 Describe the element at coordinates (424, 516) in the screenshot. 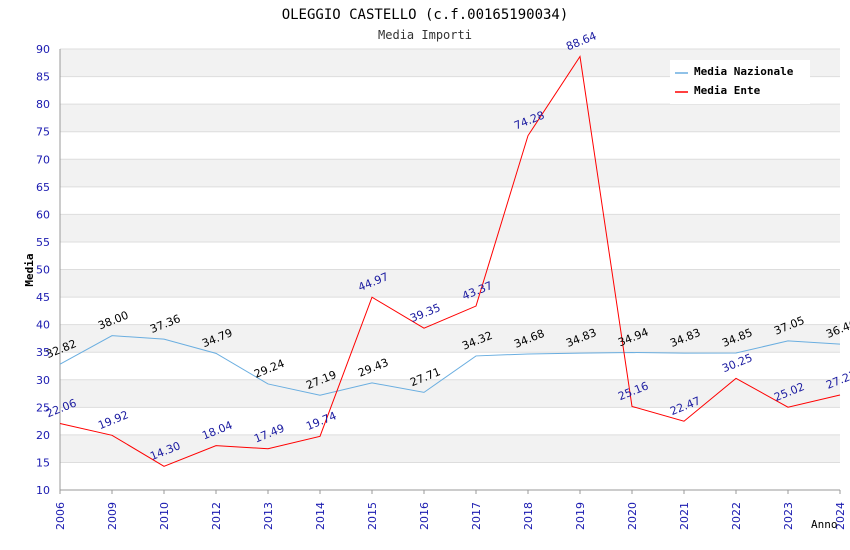

I see `x-tick-label: 2016` at that location.